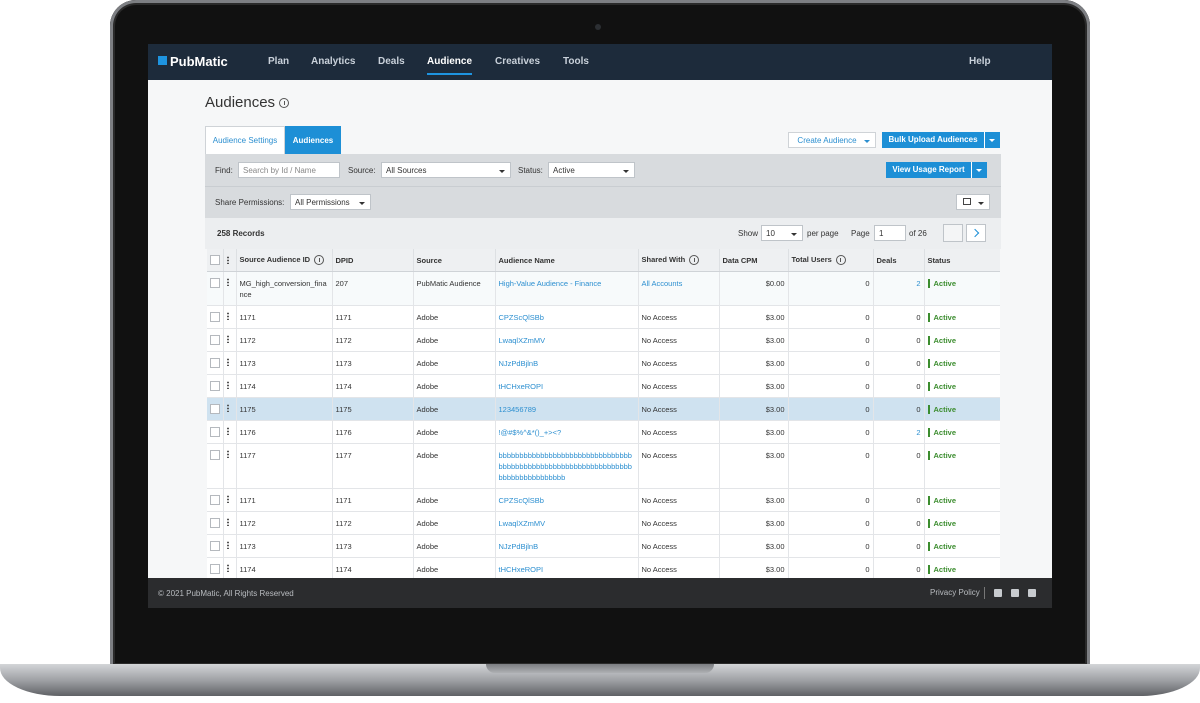 The width and height of the screenshot is (1200, 703). What do you see at coordinates (832, 140) in the screenshot?
I see `create-button: Create Audience` at bounding box center [832, 140].